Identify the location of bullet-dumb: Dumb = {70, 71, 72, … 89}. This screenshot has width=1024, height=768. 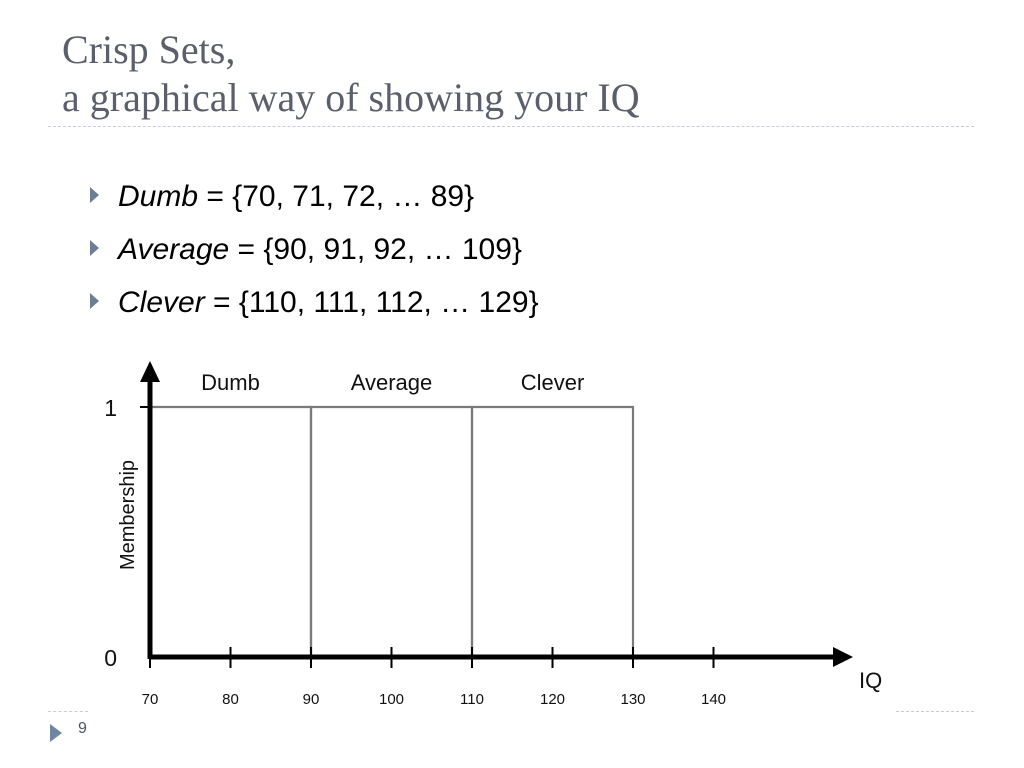
(520, 196).